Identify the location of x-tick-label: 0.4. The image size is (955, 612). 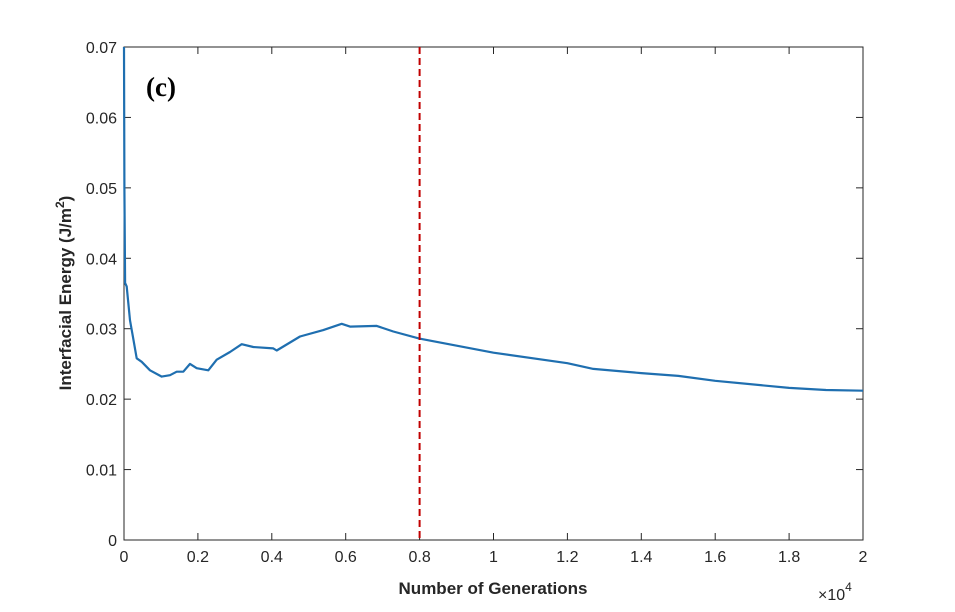
(272, 557).